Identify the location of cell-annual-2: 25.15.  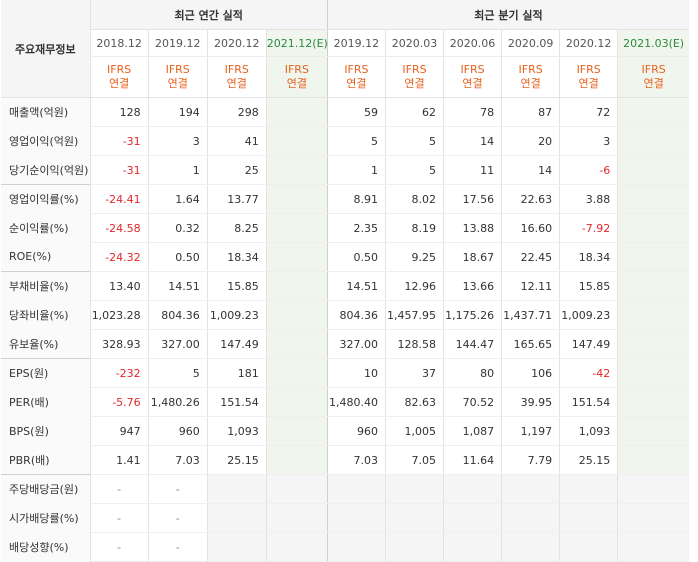
(237, 460).